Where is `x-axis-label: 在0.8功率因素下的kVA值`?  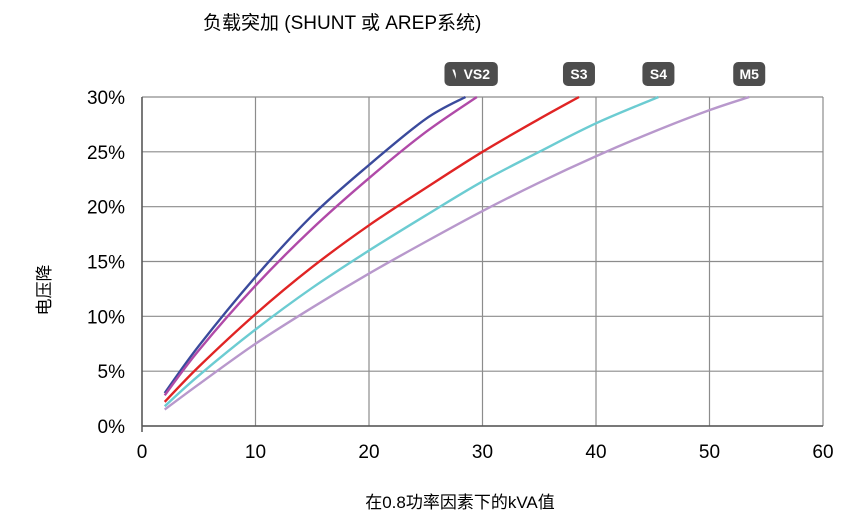
x-axis-label: 在0.8功率因素下的kVA值 is located at coordinates (460, 502).